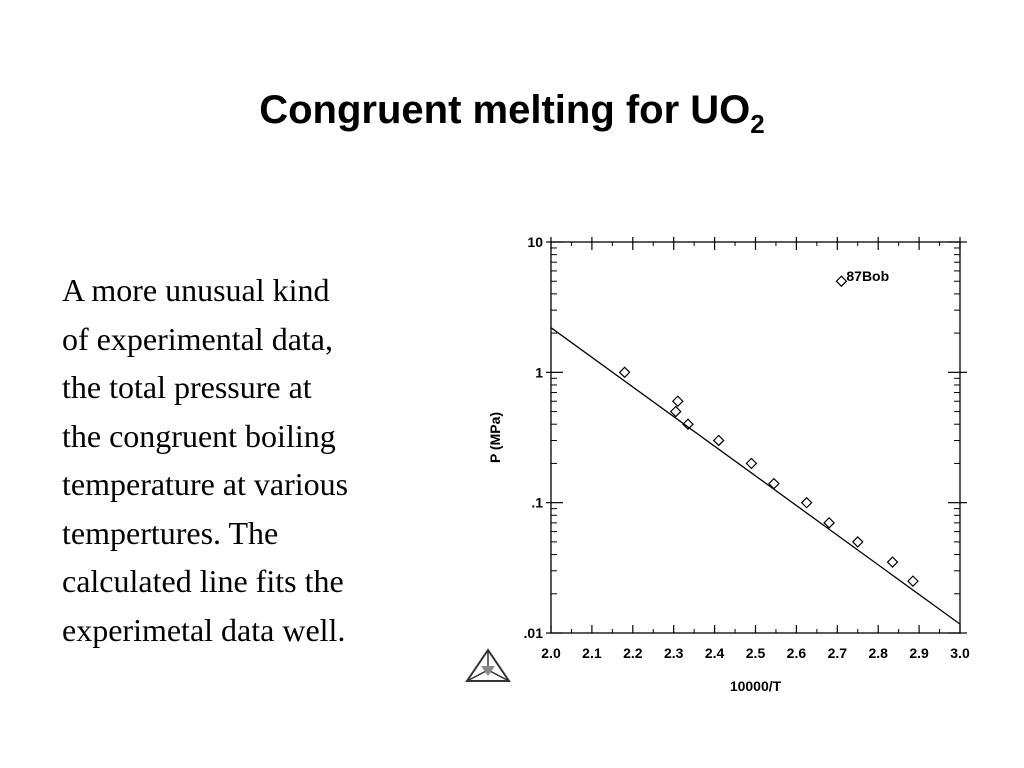 The width and height of the screenshot is (1024, 768). Describe the element at coordinates (203, 581) in the screenshot. I see `body-line: calculated line fits the` at that location.